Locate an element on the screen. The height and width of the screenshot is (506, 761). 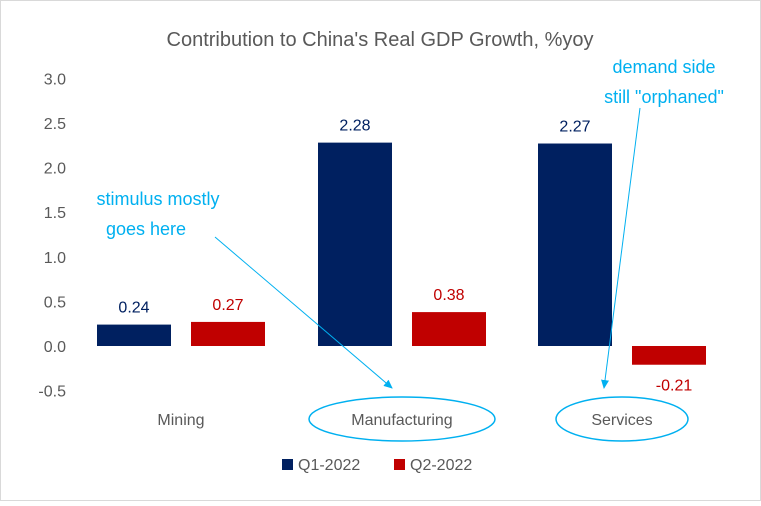
data-label: 2.27 is located at coordinates (574, 127).